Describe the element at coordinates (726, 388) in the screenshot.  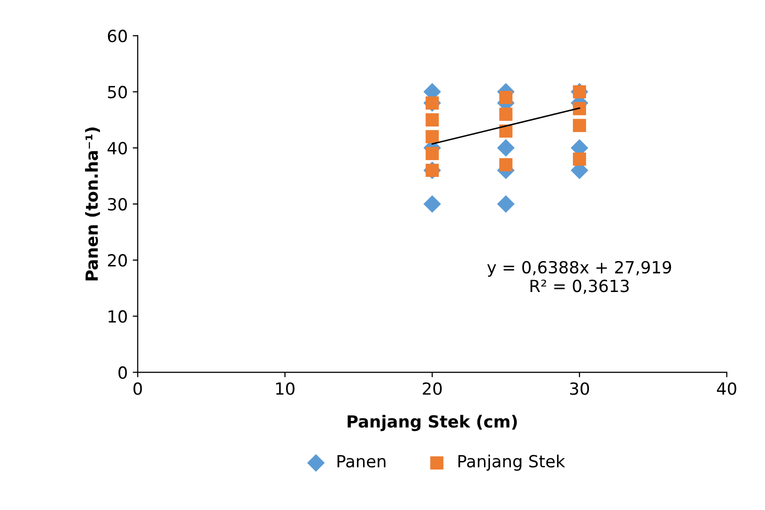
I see `x-tick-label: 40` at that location.